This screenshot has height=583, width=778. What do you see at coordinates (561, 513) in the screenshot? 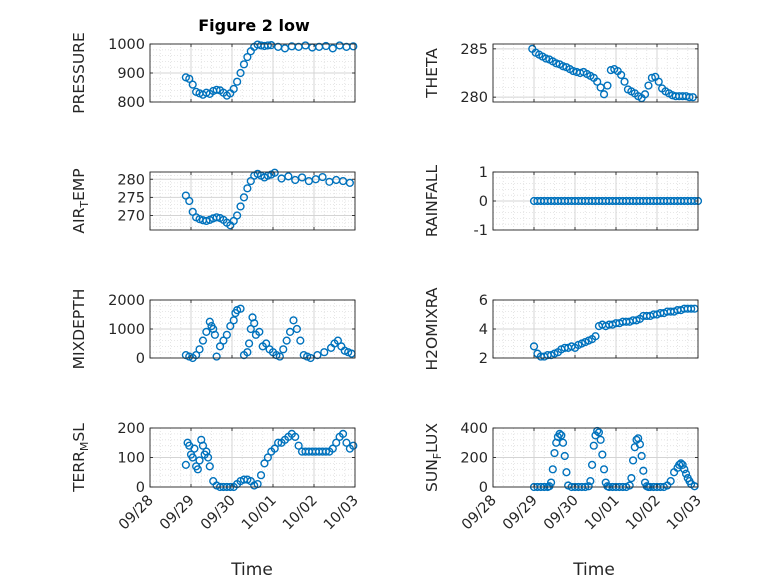
I see `x-tick-label: 09/30` at bounding box center [561, 513].